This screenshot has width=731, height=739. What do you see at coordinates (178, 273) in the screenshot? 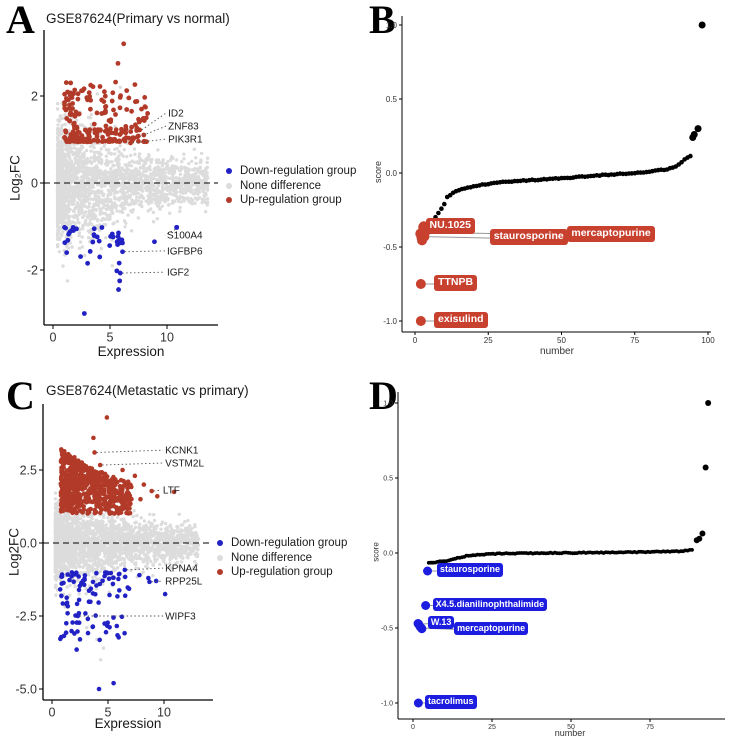
I see `gene-label-IGF2: IGF2` at bounding box center [178, 273].